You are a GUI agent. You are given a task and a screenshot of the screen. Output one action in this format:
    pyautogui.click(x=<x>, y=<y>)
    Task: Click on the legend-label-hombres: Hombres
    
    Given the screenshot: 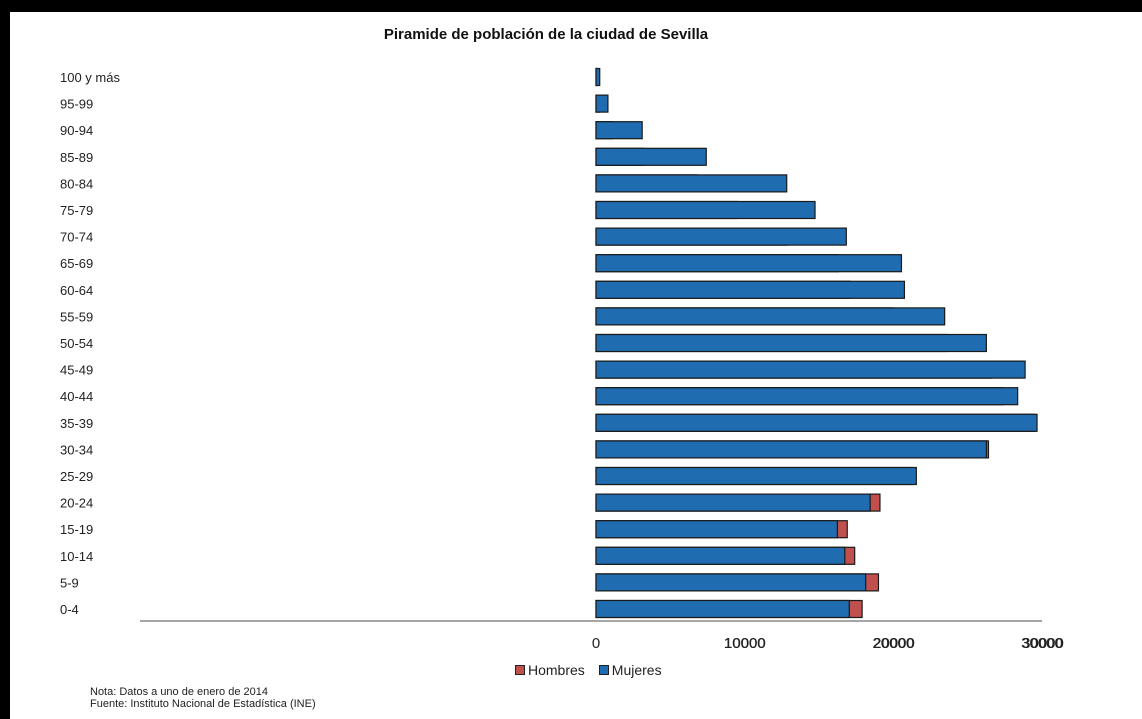 What is the action you would take?
    pyautogui.click(x=556, y=670)
    